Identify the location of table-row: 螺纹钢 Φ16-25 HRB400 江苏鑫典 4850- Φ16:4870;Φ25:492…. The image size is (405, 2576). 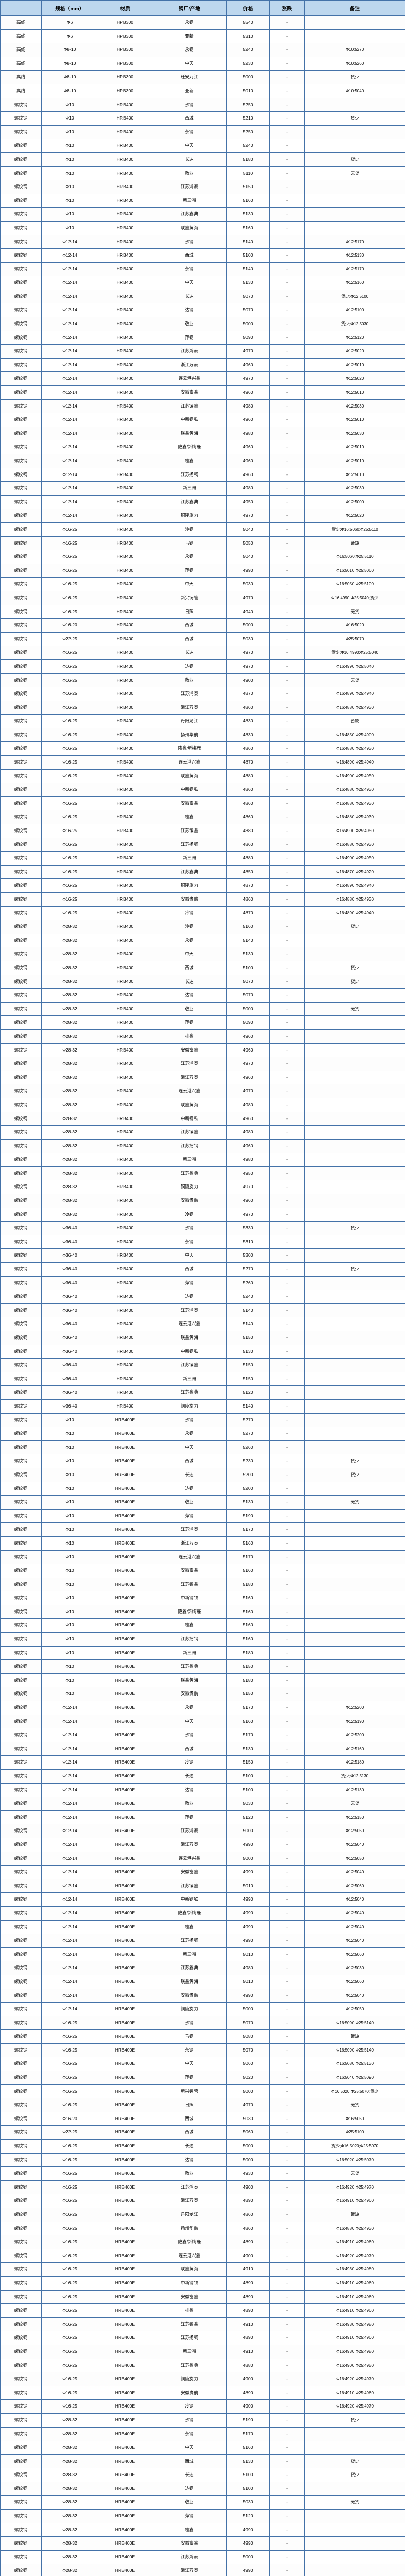
(202, 872).